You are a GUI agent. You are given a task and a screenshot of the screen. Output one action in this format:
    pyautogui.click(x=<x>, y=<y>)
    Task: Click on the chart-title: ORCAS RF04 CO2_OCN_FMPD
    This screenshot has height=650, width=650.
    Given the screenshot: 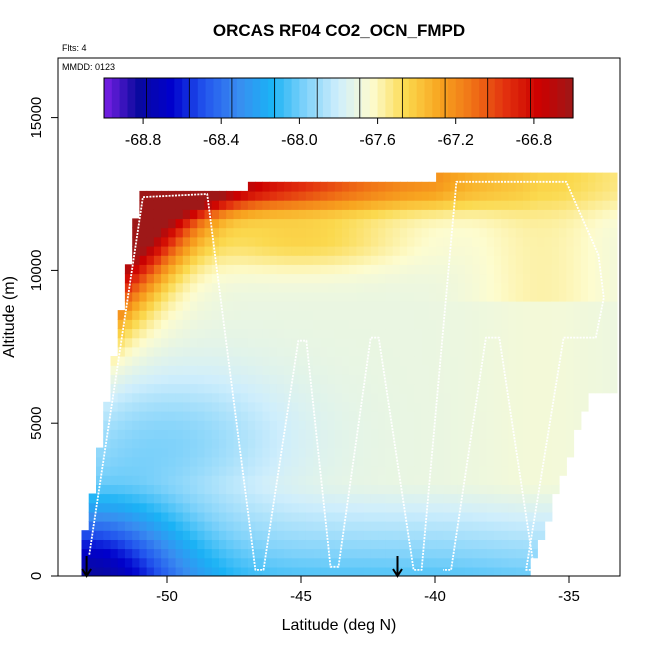 What is the action you would take?
    pyautogui.click(x=339, y=30)
    